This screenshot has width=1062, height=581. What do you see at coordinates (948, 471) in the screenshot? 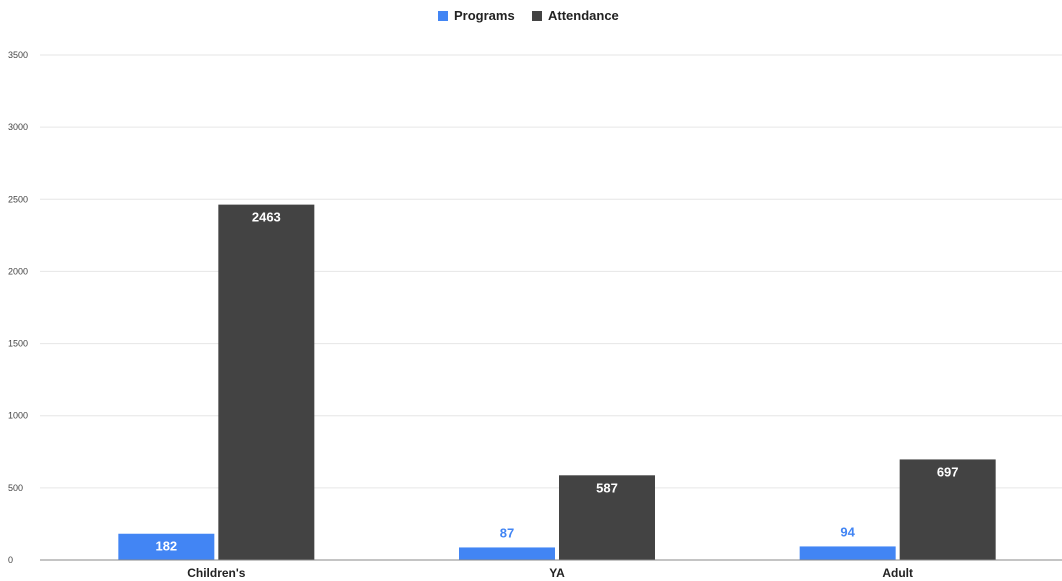
I see `data-label: 697` at bounding box center [948, 471].